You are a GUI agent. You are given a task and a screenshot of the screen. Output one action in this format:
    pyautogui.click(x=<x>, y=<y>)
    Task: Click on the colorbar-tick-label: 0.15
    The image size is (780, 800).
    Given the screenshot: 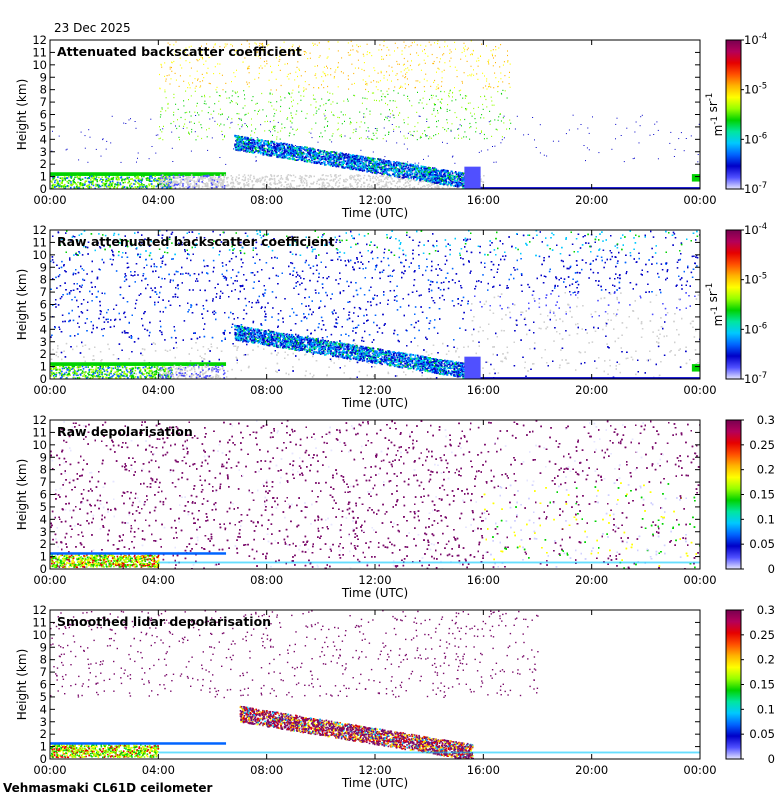 What is the action you would take?
    pyautogui.click(x=762, y=685)
    